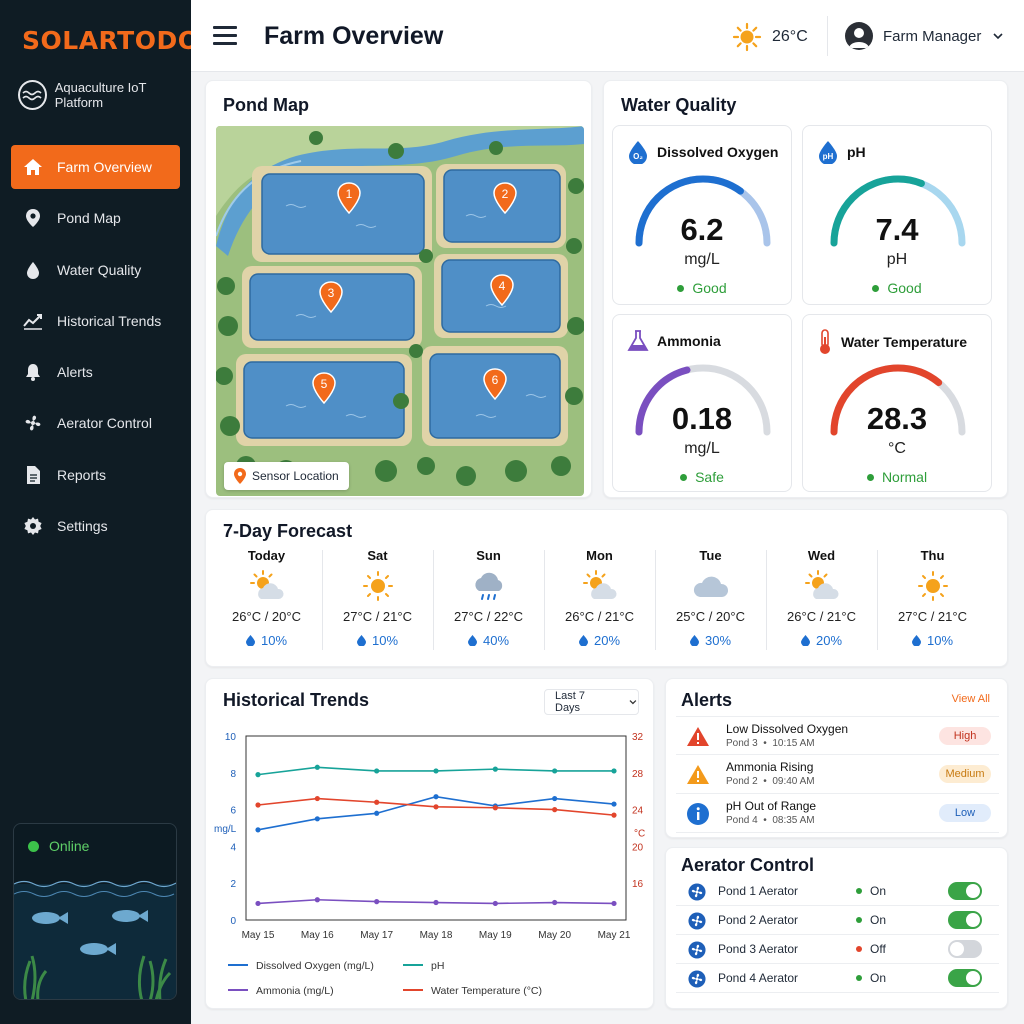 The height and width of the screenshot is (1024, 1024). Describe the element at coordinates (233, 847) in the screenshot. I see `y-tick-left: 4` at that location.